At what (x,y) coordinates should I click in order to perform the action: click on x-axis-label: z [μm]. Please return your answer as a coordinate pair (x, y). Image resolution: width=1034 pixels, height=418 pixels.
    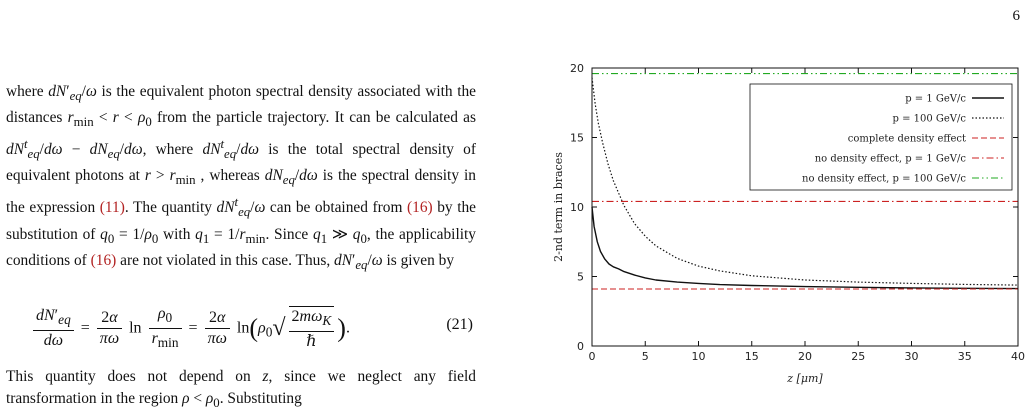
    Looking at the image, I should click on (804, 378).